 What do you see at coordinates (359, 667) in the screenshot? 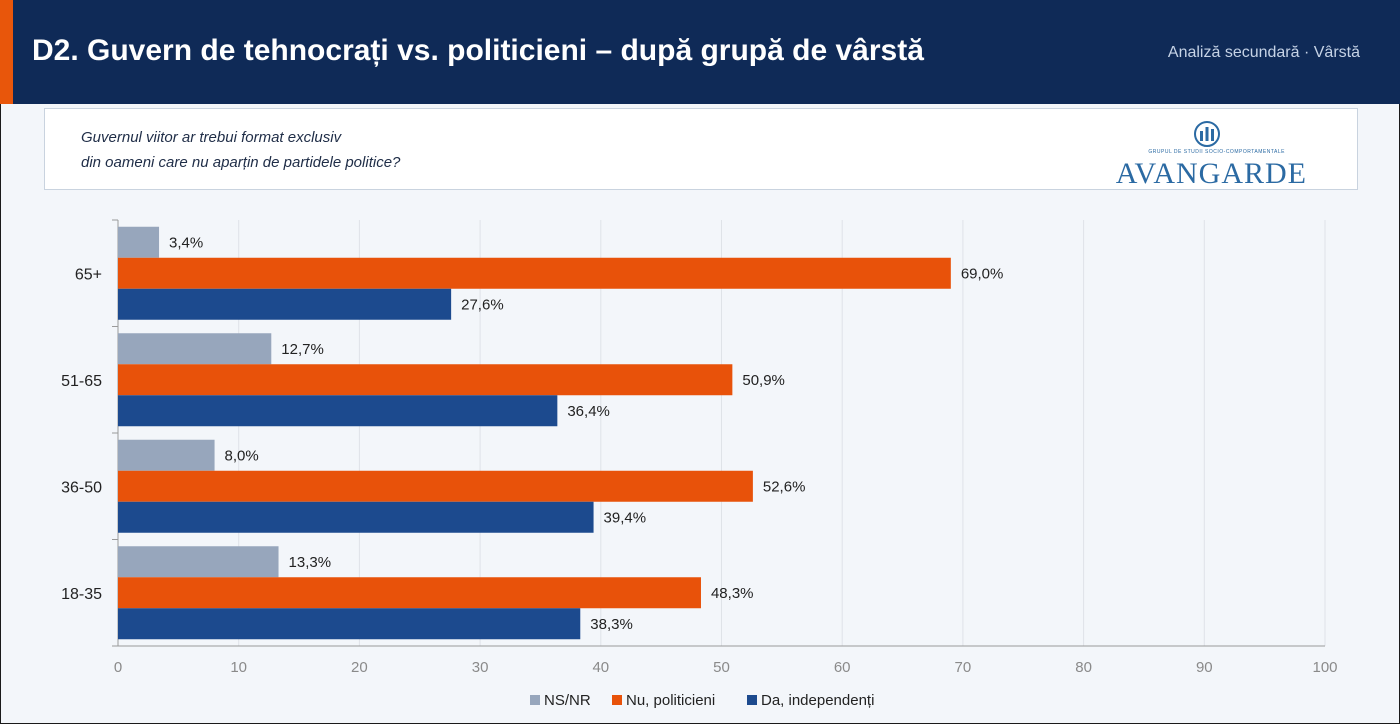
I see `x-tick-label-20: 20` at bounding box center [359, 667].